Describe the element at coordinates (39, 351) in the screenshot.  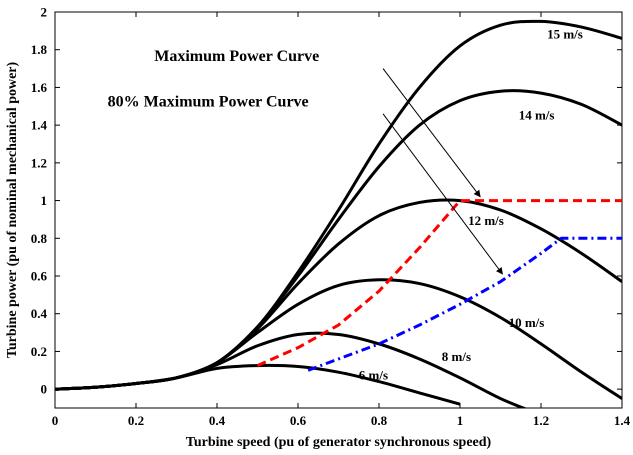
I see `y-tick-label: 0.2` at that location.